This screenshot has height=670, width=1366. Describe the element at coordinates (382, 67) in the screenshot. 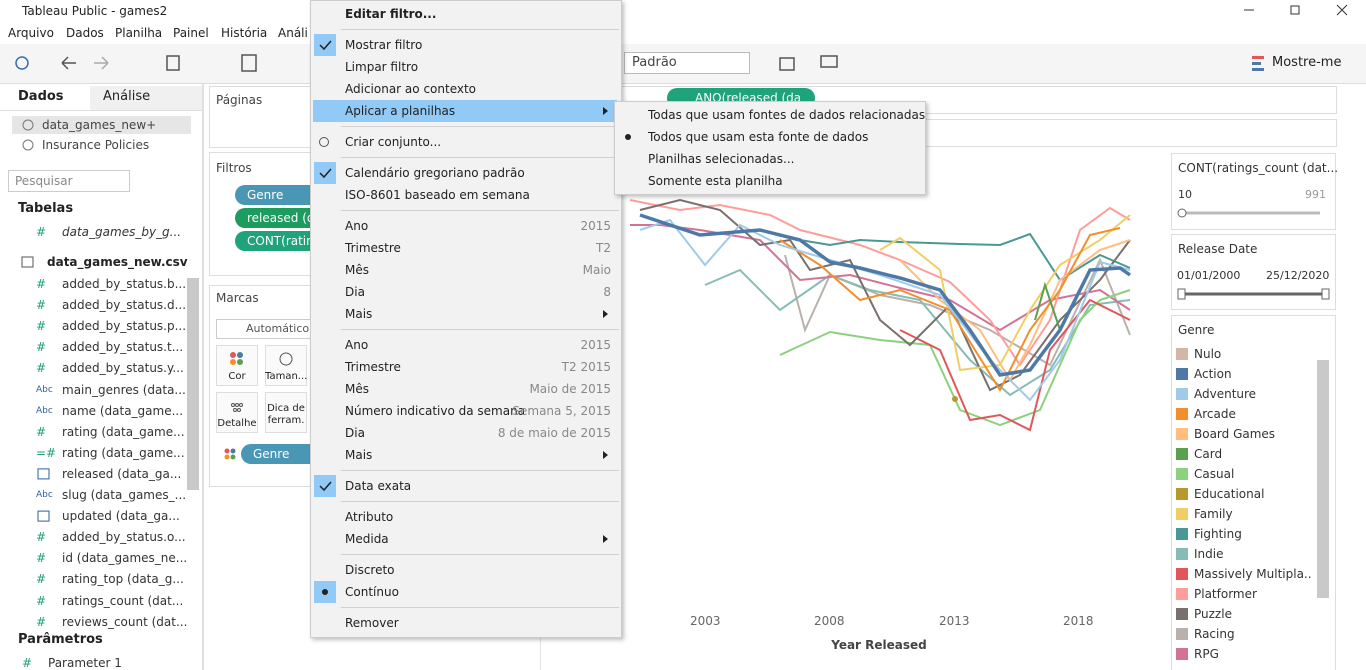

I see `menu-item: Limpar filtro` at that location.